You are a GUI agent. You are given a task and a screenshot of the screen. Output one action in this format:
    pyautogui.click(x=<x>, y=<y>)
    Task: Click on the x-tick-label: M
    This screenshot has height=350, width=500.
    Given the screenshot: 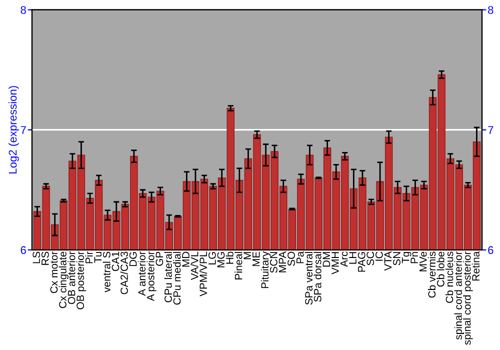 What is the action you would take?
    pyautogui.click(x=247, y=256)
    